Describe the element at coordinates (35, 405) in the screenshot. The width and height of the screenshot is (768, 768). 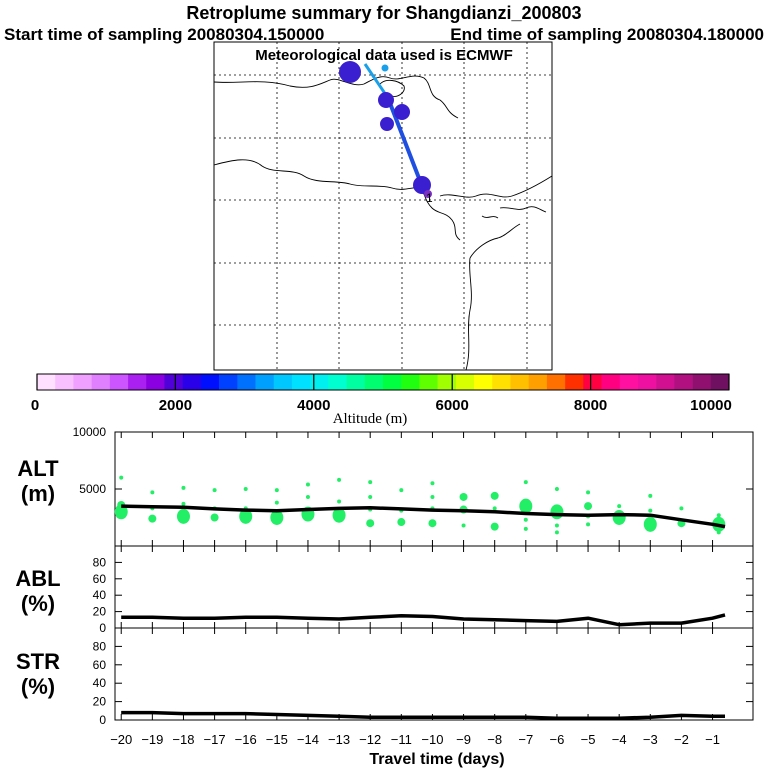
I see `colorbar-tick-label: 0` at that location.